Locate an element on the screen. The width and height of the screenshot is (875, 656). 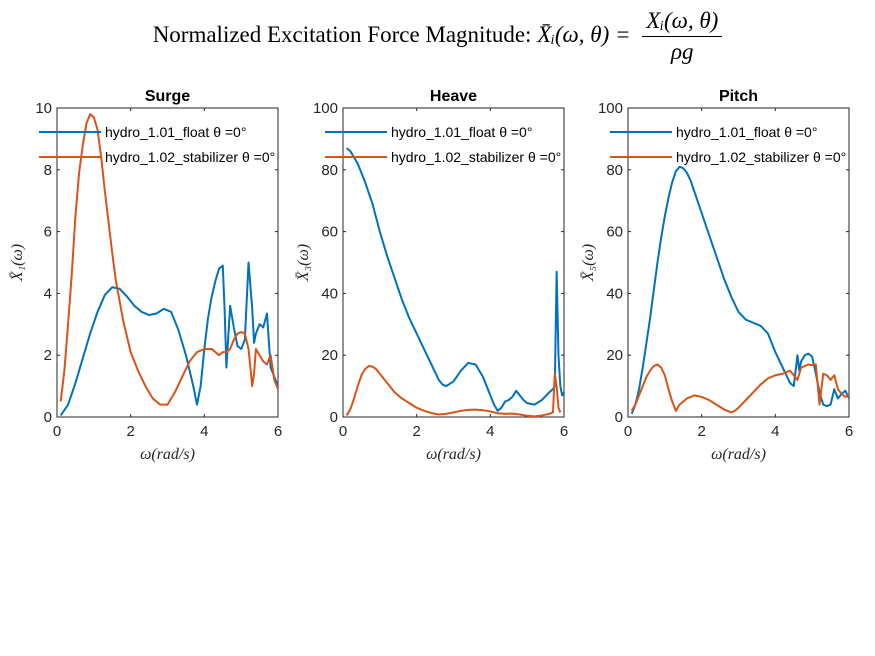
y-axis-label: X̄₃(ω) is located at coordinates (303, 263).